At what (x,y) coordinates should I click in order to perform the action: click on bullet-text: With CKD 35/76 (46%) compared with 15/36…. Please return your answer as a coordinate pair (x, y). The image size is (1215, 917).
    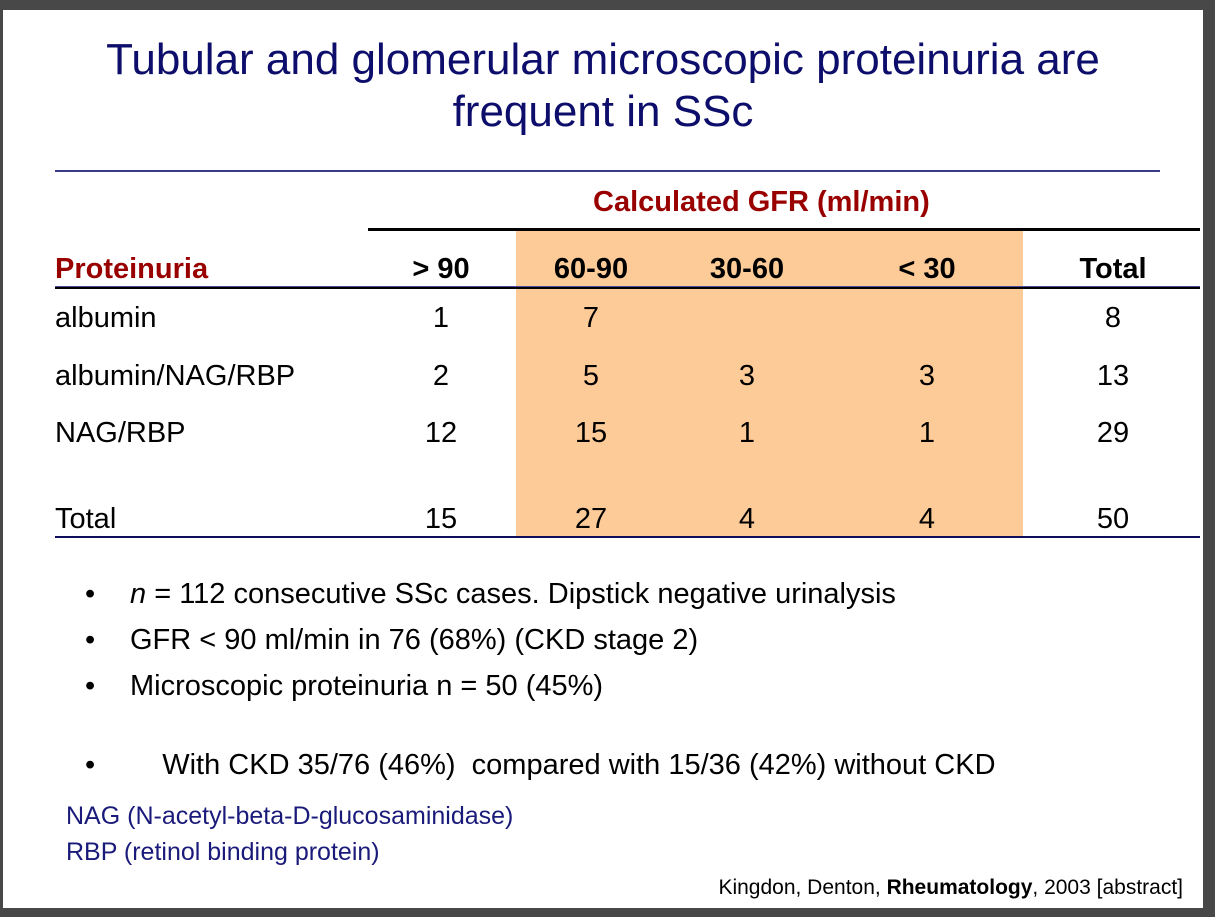
    Looking at the image, I should click on (579, 765).